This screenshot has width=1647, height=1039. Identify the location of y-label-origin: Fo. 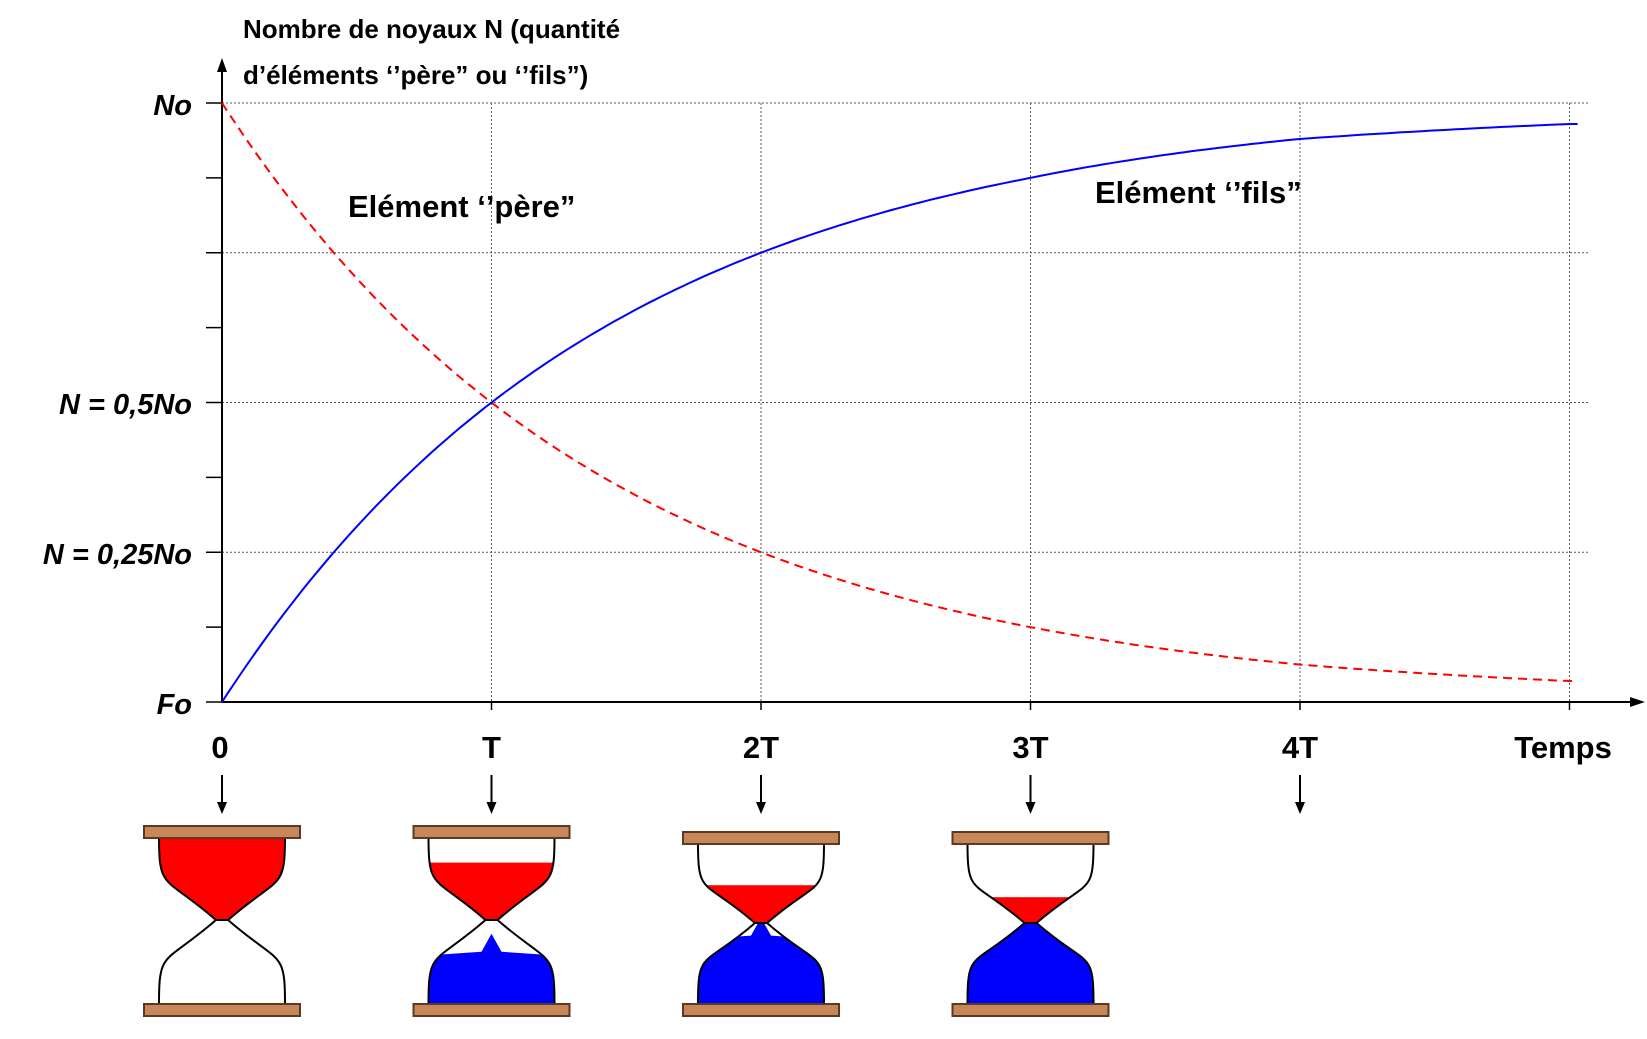
(174, 705).